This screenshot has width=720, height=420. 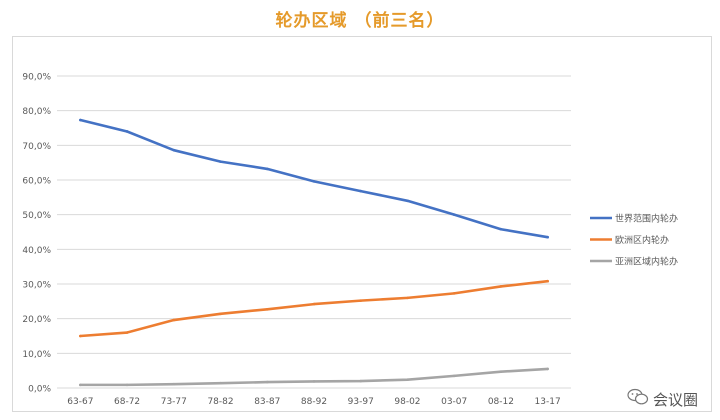 What do you see at coordinates (220, 402) in the screenshot?
I see `x-tick-label: 78-82` at bounding box center [220, 402].